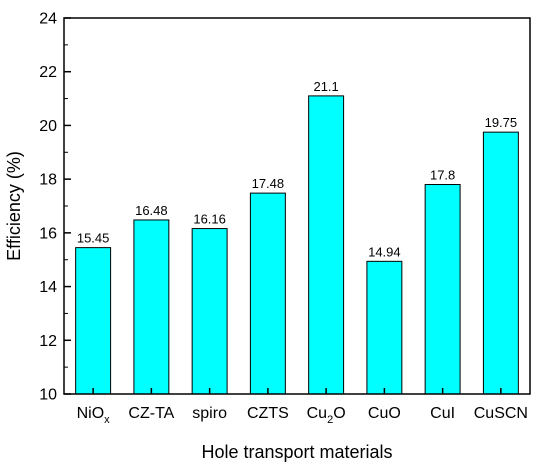 This screenshot has height=466, width=550. Describe the element at coordinates (384, 327) in the screenshot. I see `bar-cuo` at that location.